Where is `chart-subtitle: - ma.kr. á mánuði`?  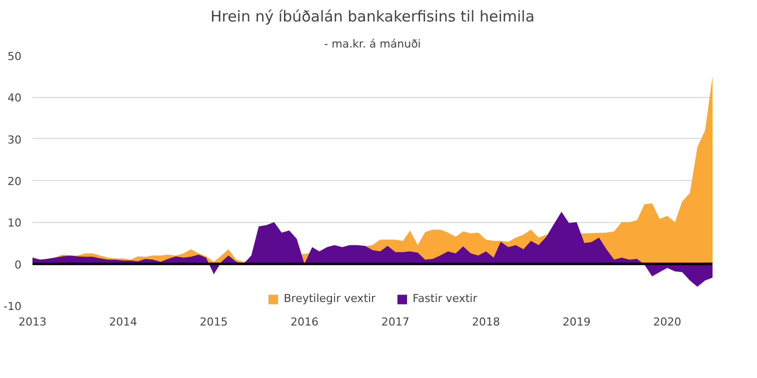 chart-subtitle: - ma.kr. á mánuði is located at coordinates (372, 44).